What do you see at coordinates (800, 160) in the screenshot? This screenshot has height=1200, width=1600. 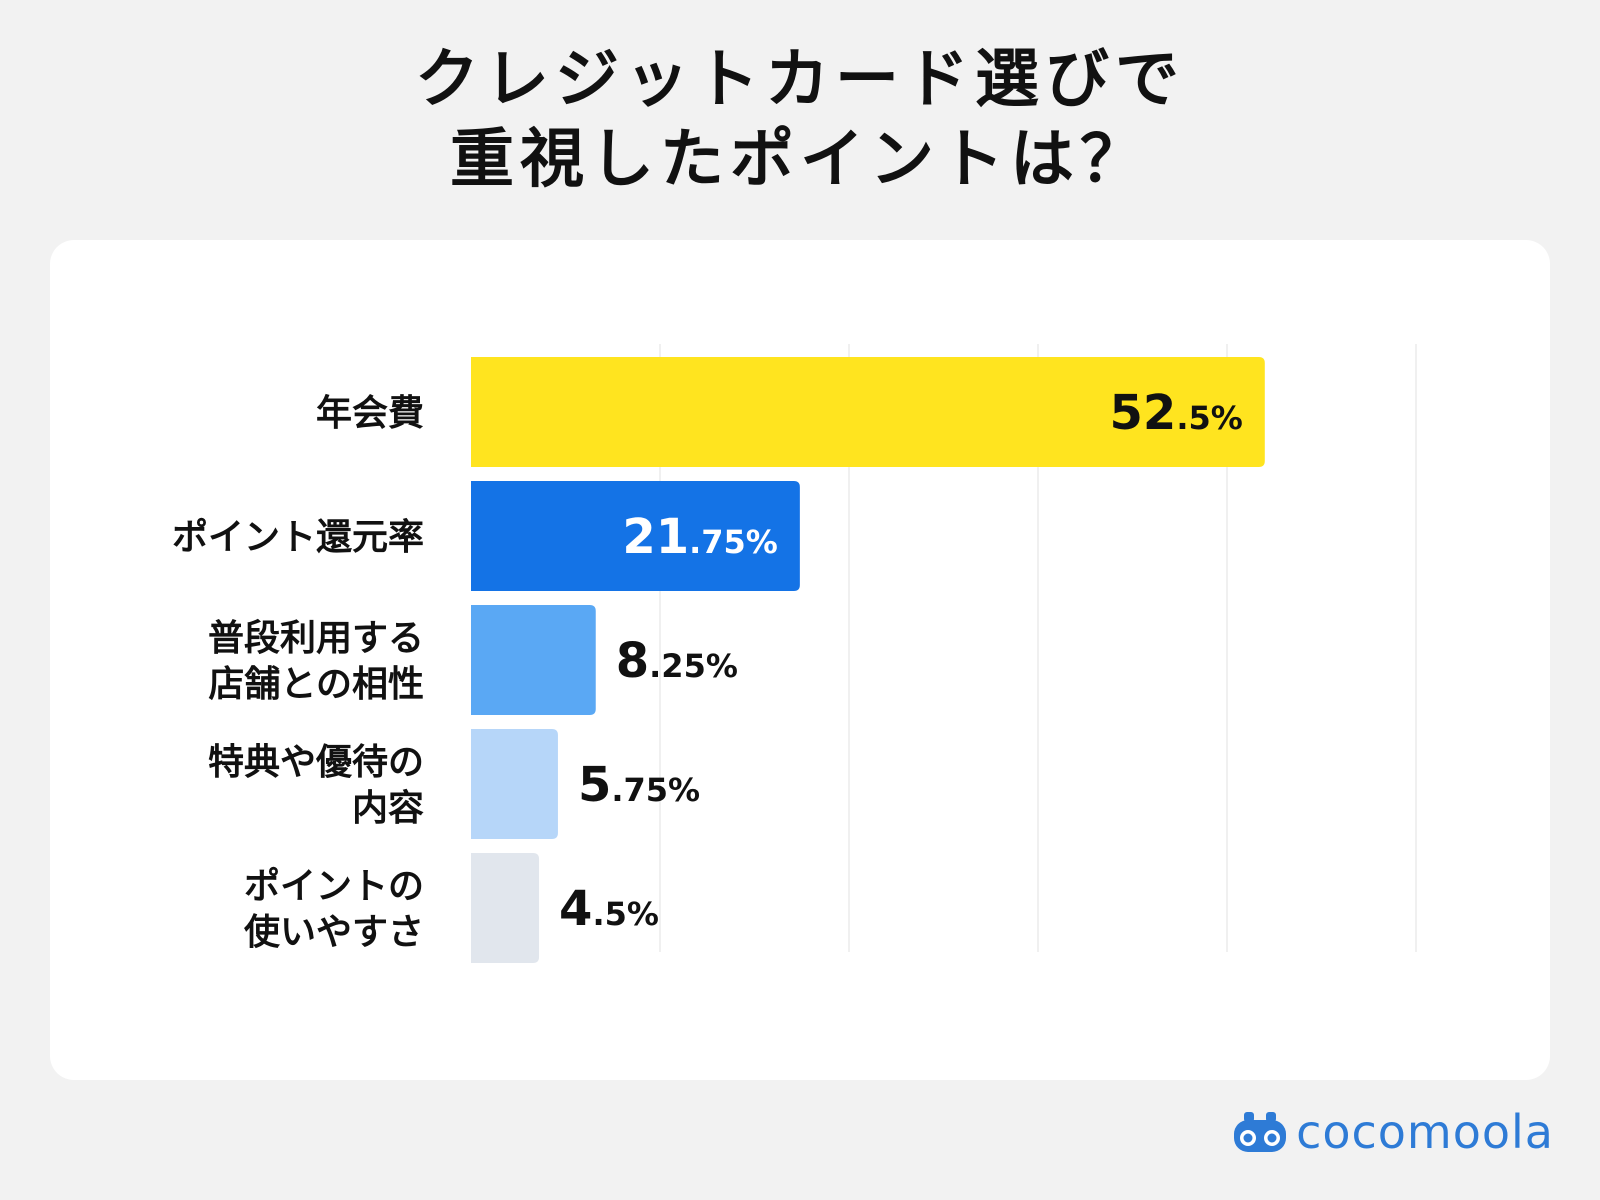 I see `title-line-2: 重視したポイントは？` at bounding box center [800, 160].